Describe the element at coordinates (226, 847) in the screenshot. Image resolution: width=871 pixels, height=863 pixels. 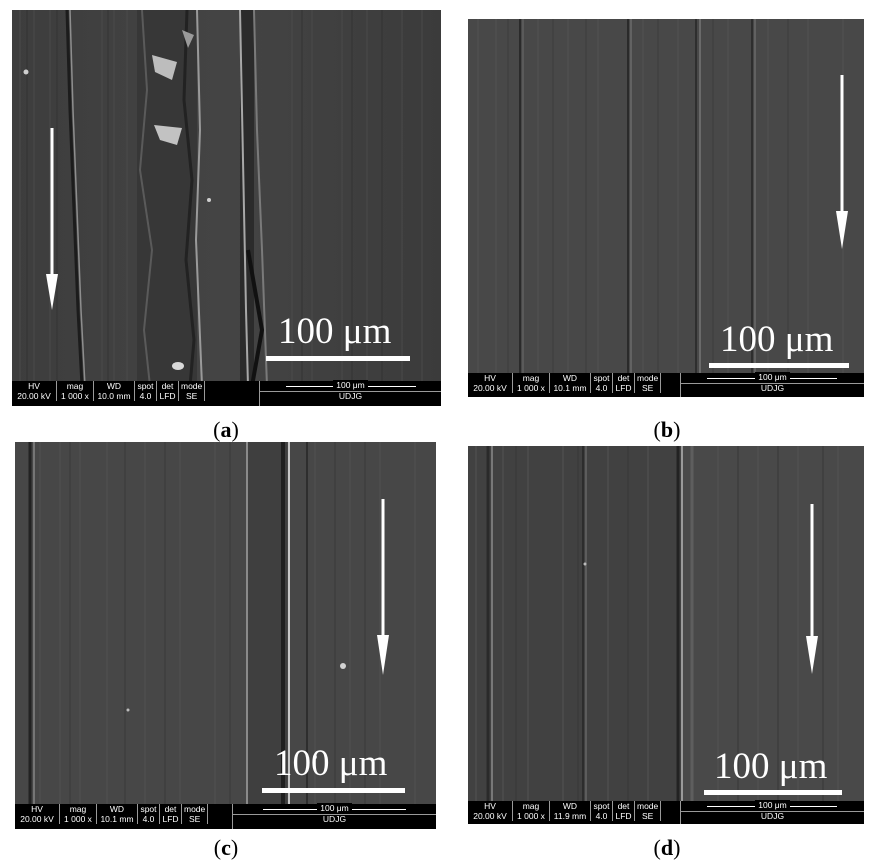
I see `caption-c: (c)` at that location.